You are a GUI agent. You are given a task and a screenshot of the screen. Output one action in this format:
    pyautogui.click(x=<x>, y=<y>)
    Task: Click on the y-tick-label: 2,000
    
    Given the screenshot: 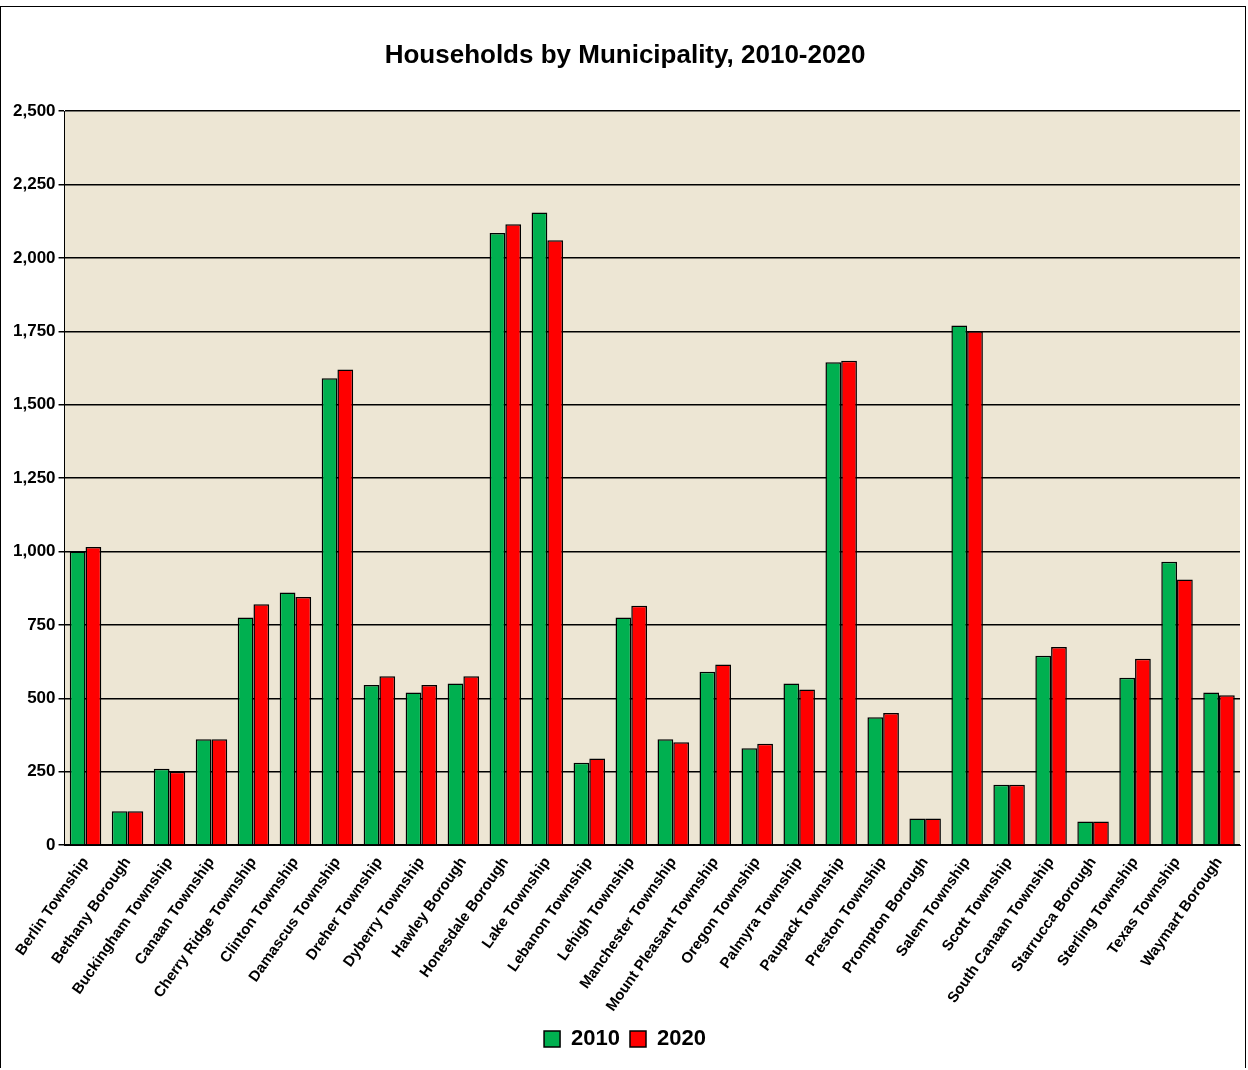 What is the action you would take?
    pyautogui.click(x=34, y=257)
    